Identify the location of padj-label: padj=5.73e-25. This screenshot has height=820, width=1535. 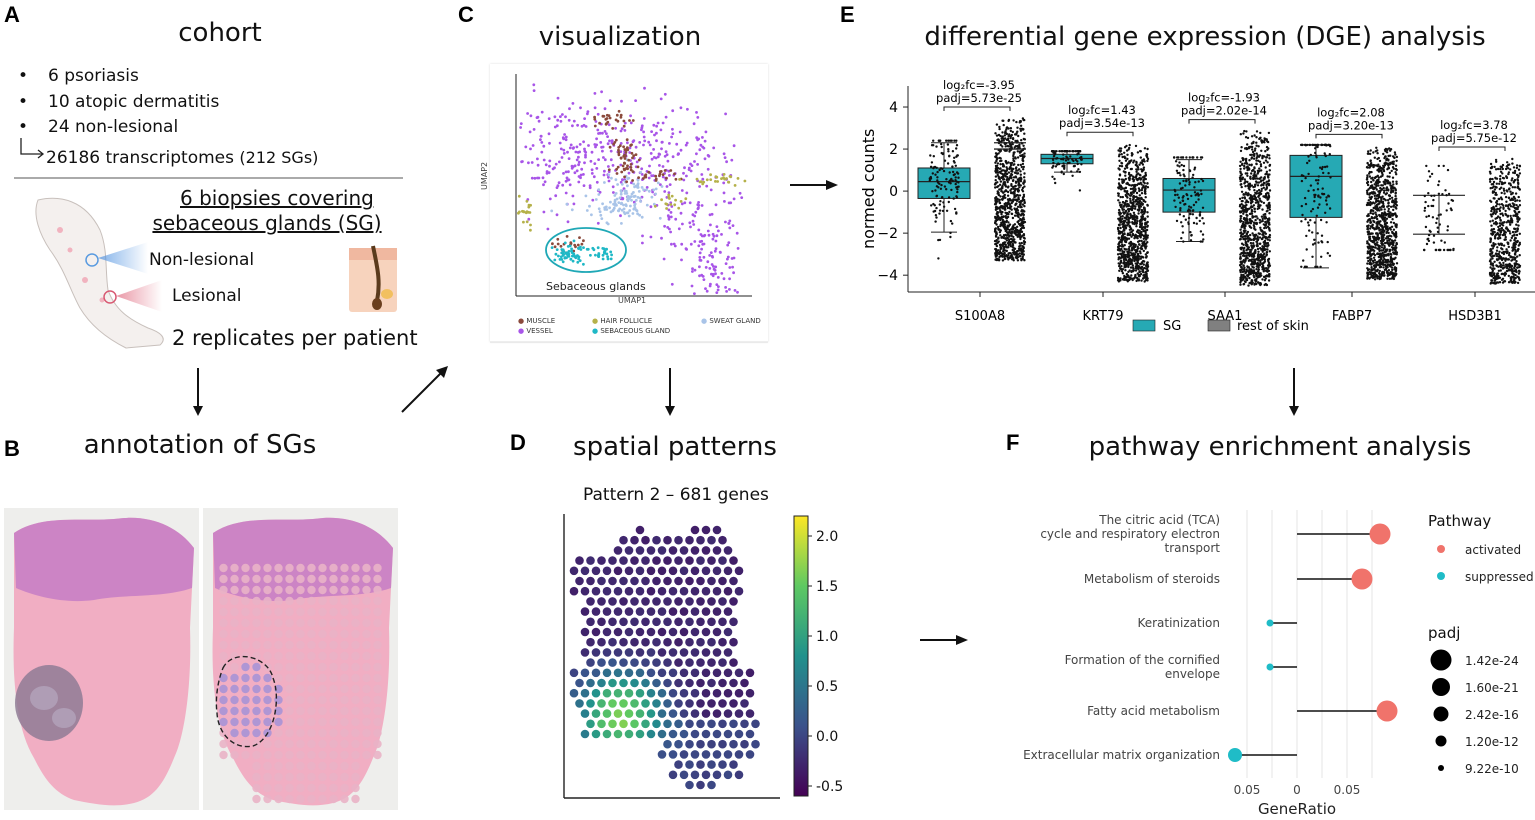
(979, 98).